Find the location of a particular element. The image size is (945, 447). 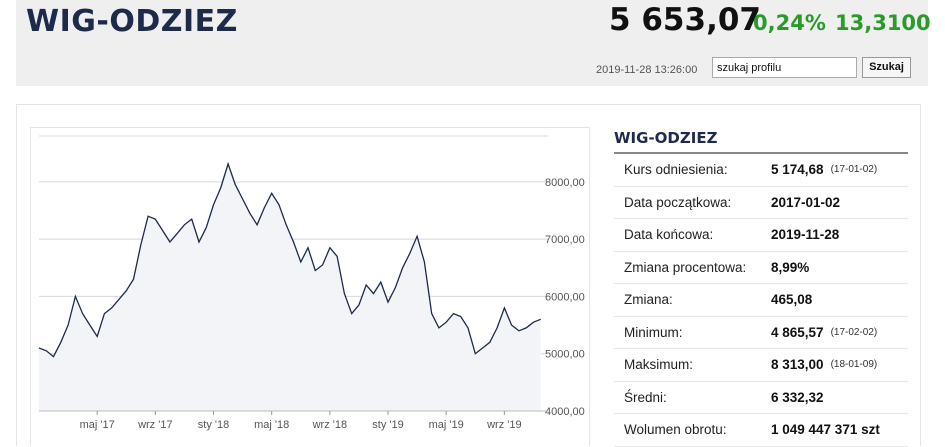

change-percent: 0,24% is located at coordinates (789, 23).